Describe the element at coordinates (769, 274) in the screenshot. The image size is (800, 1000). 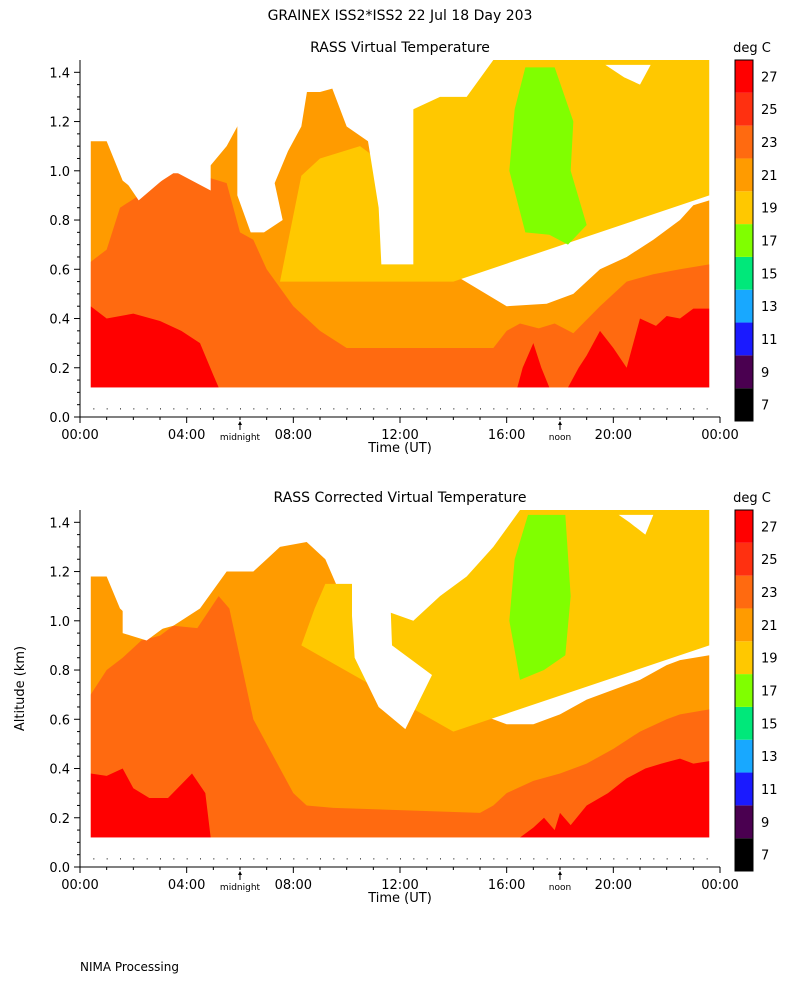
I see `colorbar-label: 15` at that location.